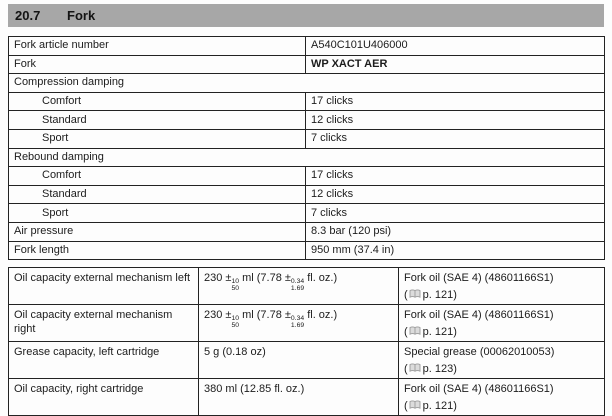  Describe the element at coordinates (44, 231) in the screenshot. I see `spec-label: Air pressure` at that location.